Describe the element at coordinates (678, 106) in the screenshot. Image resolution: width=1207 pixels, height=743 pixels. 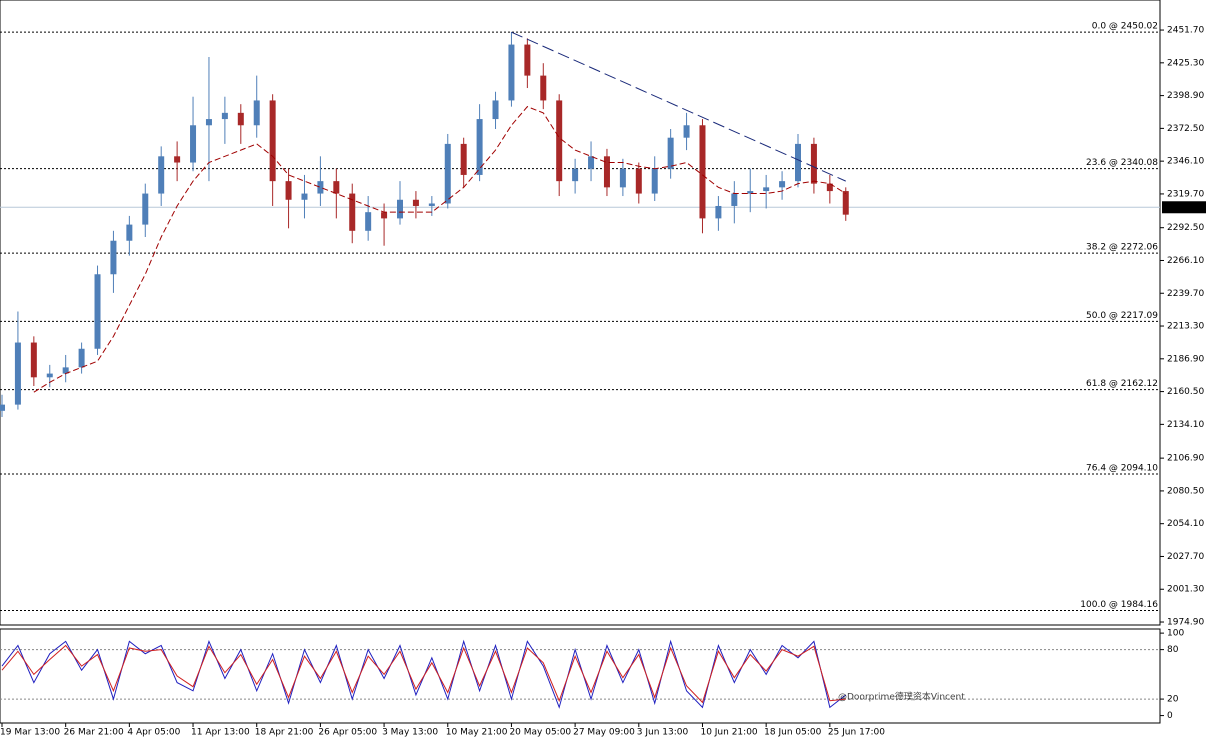
I see `trendline` at that location.